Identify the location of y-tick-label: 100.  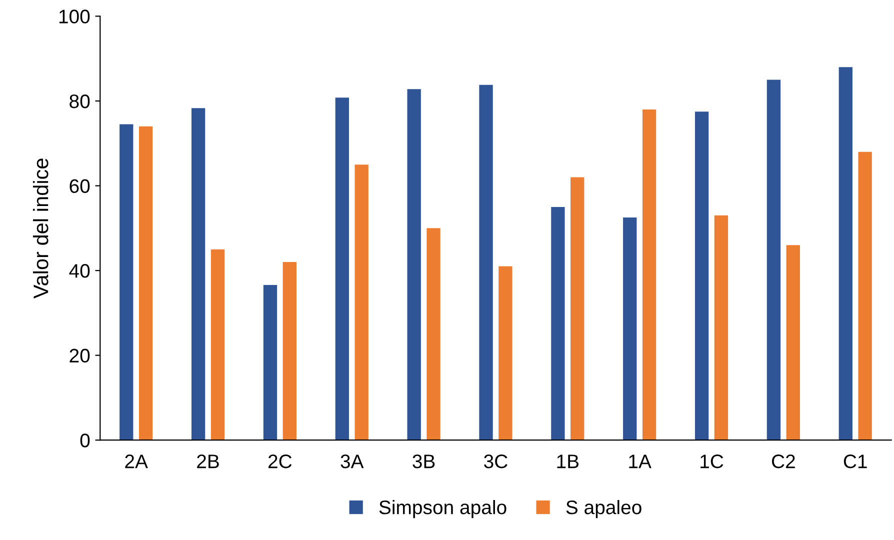
(74, 17).